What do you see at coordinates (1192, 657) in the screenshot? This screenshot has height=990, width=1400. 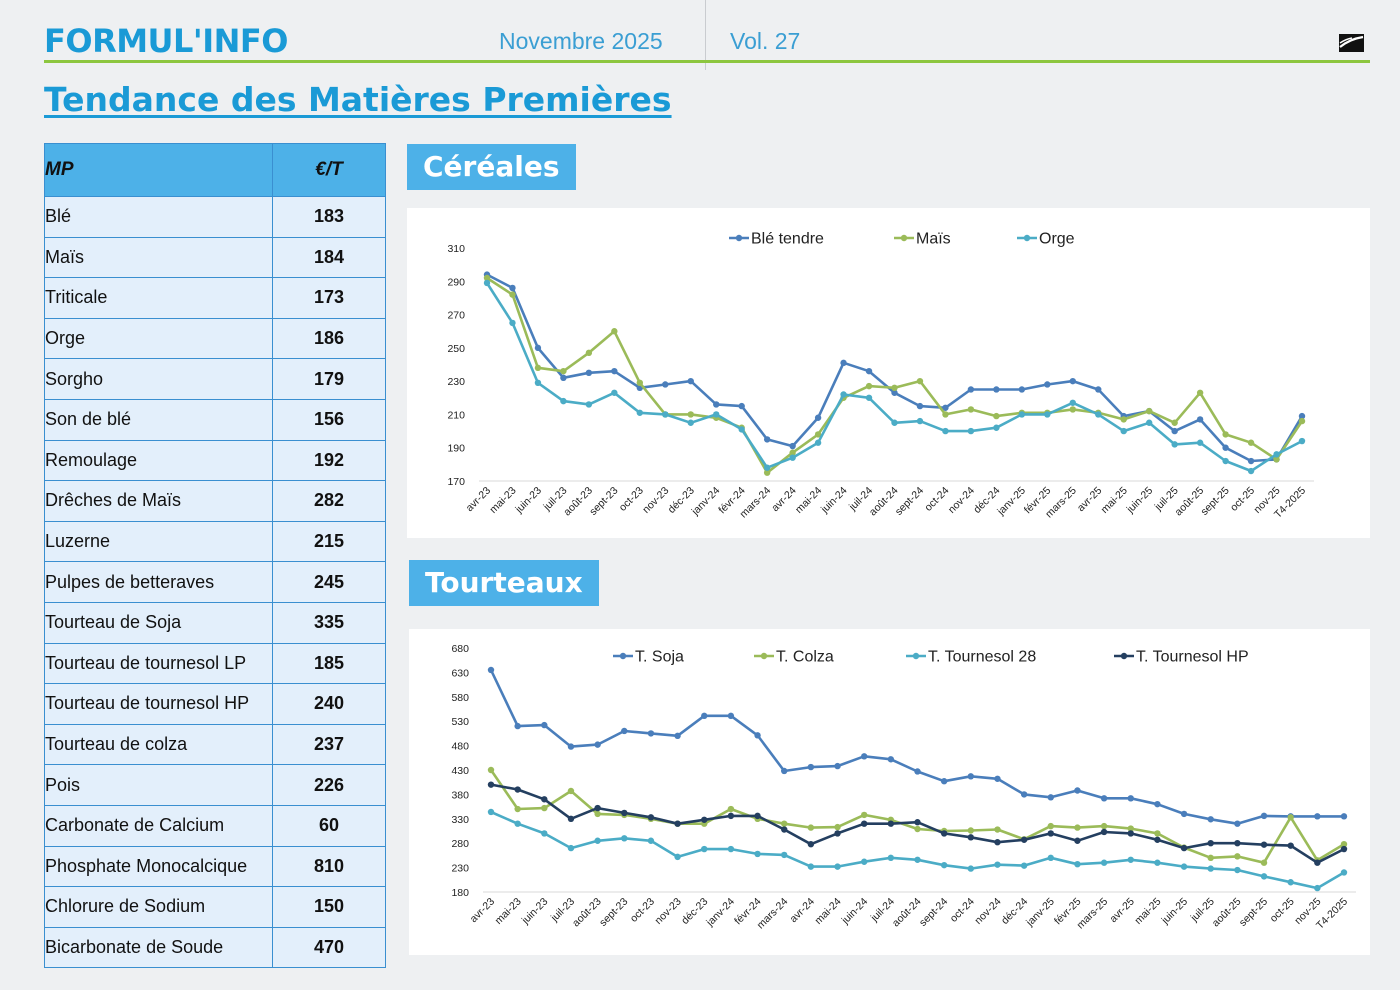 I see `legend-label: T. Tournesol HP` at bounding box center [1192, 657].